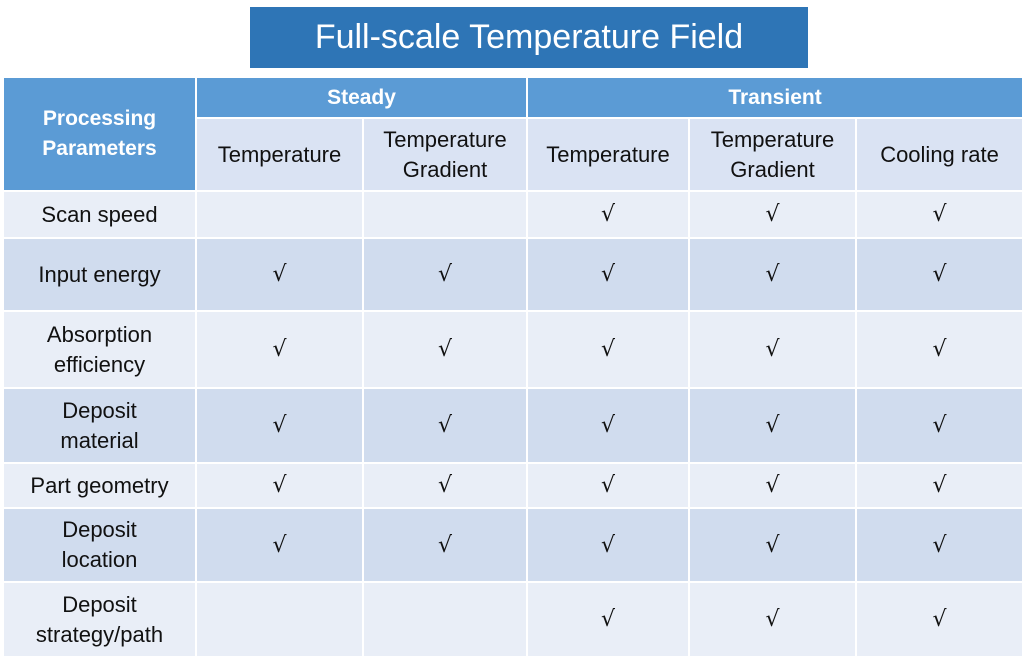  I want to click on corner-text: Processing Parameters, so click(99, 133).